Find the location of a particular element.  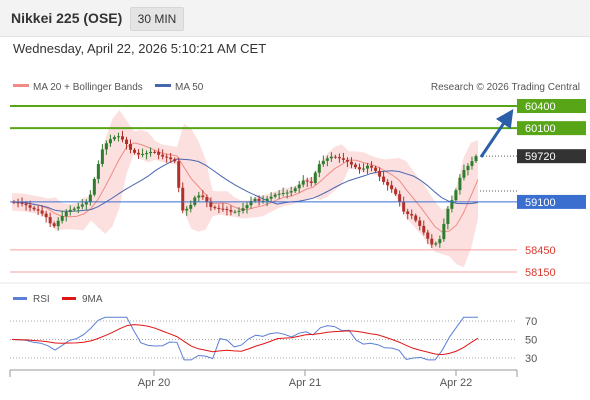

chart-datetime: Wednesday, April 22, 2026 5:10:21 AM CET is located at coordinates (140, 48).